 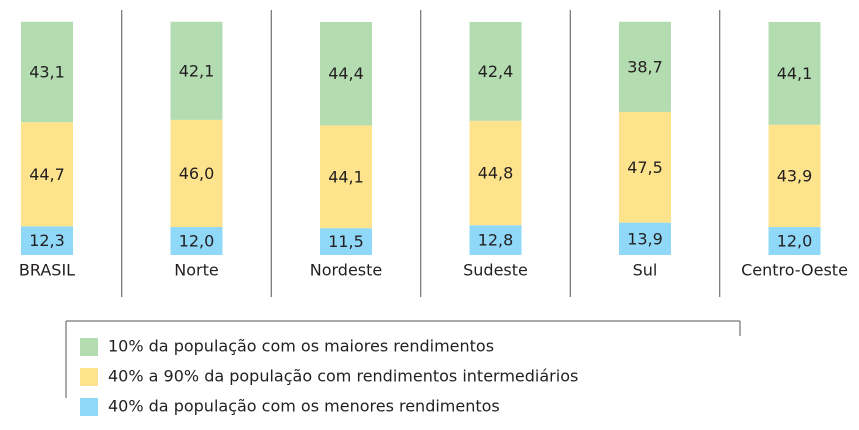 What do you see at coordinates (346, 270) in the screenshot?
I see `x-tick-label: Nordeste` at bounding box center [346, 270].